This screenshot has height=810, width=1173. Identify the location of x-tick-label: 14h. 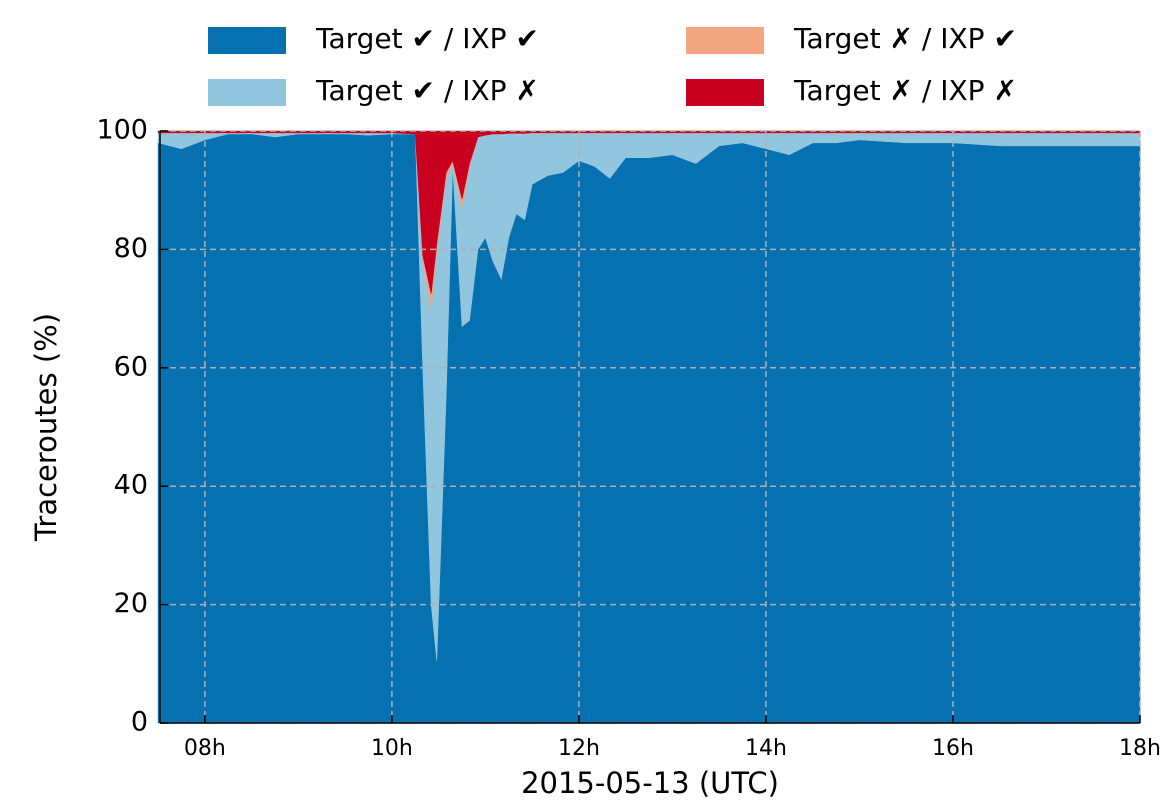
(766, 748).